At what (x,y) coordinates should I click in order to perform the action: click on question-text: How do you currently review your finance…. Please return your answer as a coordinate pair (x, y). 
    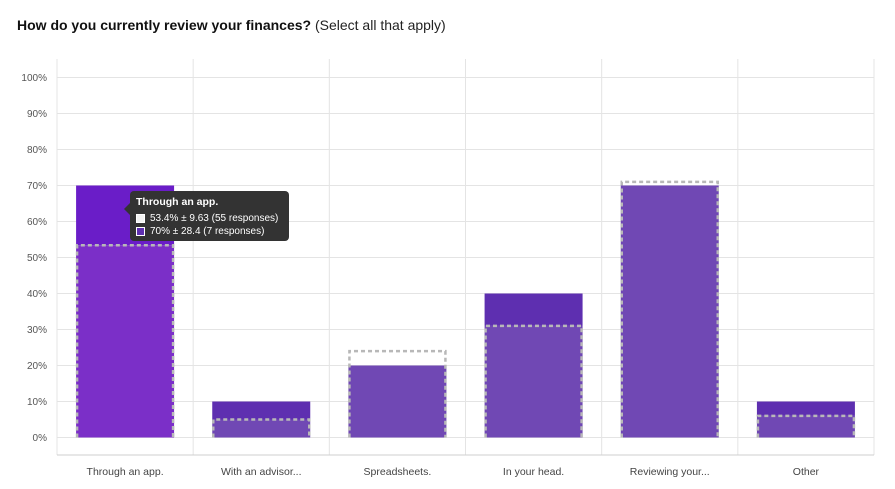
    Looking at the image, I should click on (164, 25).